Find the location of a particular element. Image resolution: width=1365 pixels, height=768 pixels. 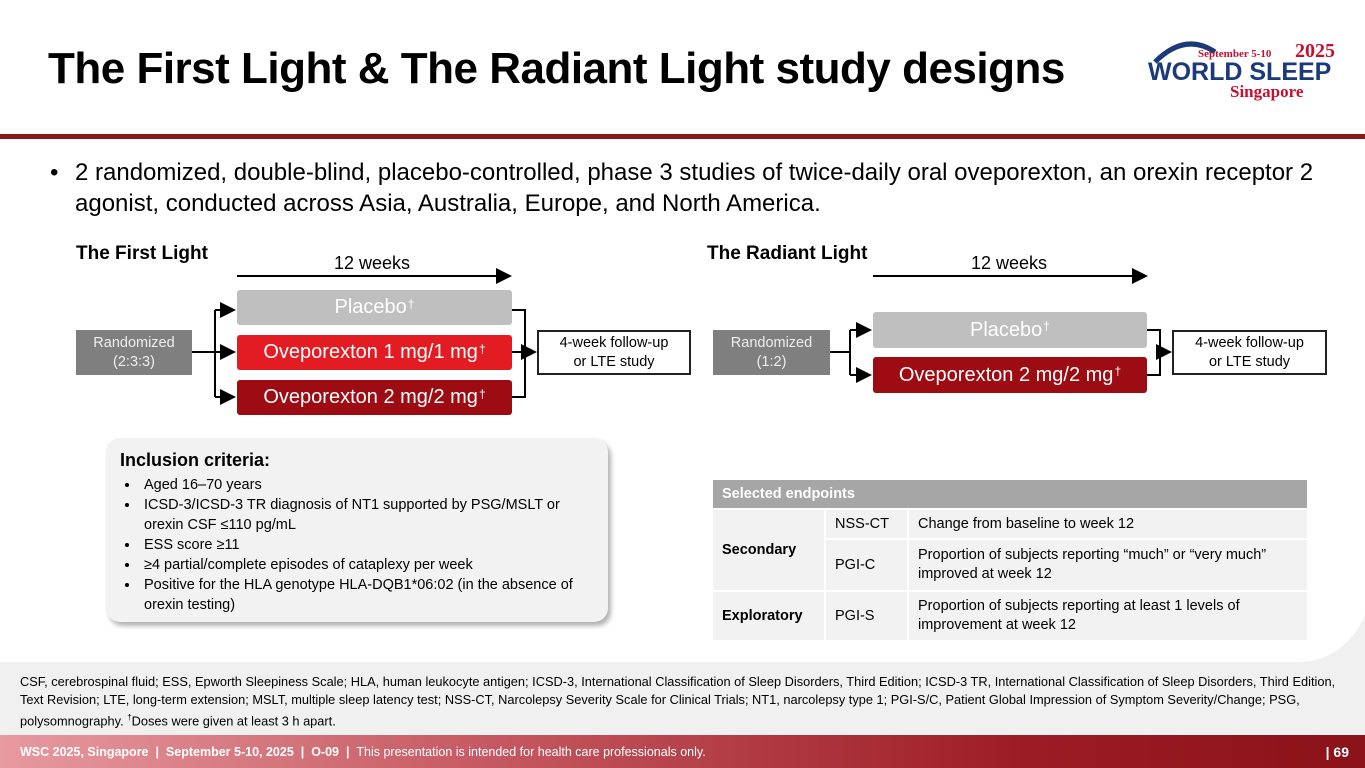

footnote-note: Doses were given at least 3 h apart. is located at coordinates (233, 721).